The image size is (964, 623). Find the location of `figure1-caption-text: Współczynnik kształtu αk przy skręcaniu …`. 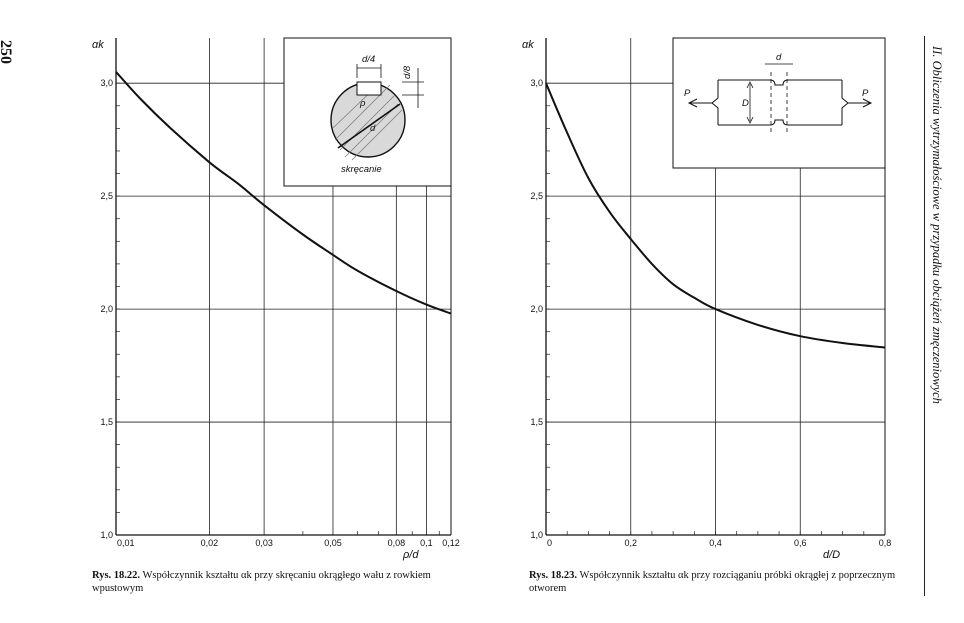

figure1-caption-text: Współczynnik kształtu αk przy skręcaniu … is located at coordinates (261, 582).